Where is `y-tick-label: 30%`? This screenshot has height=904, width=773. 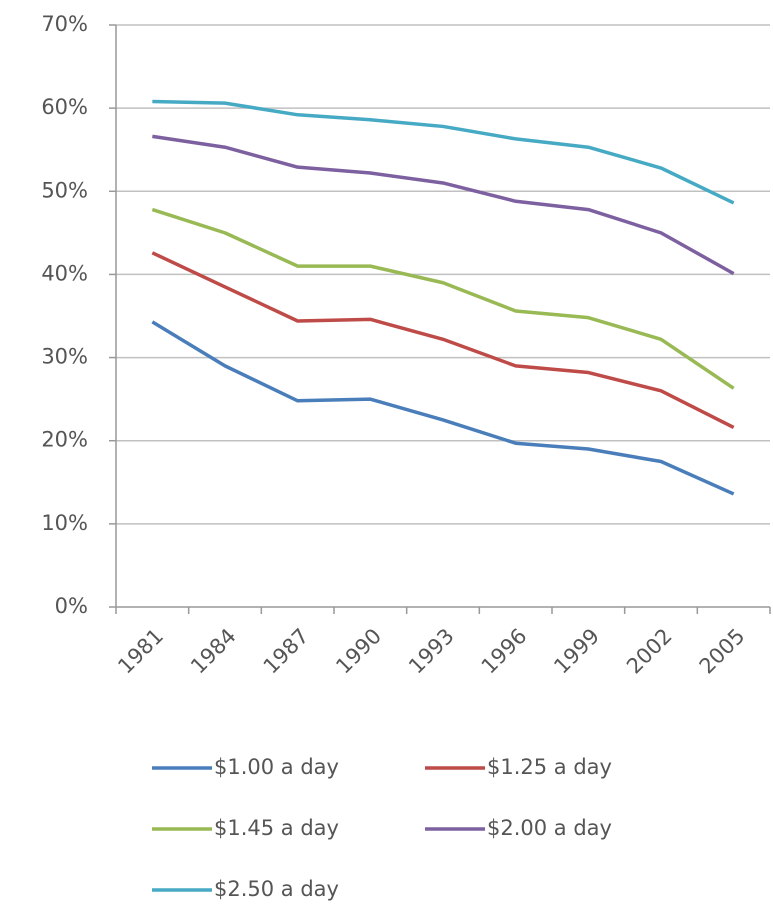 y-tick-label: 30% is located at coordinates (64, 357).